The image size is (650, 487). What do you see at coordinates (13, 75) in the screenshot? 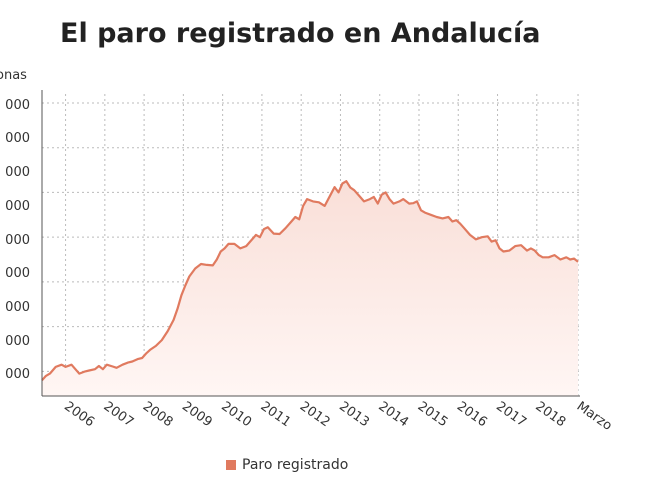
I see `y-axis-label: onas` at bounding box center [13, 75].